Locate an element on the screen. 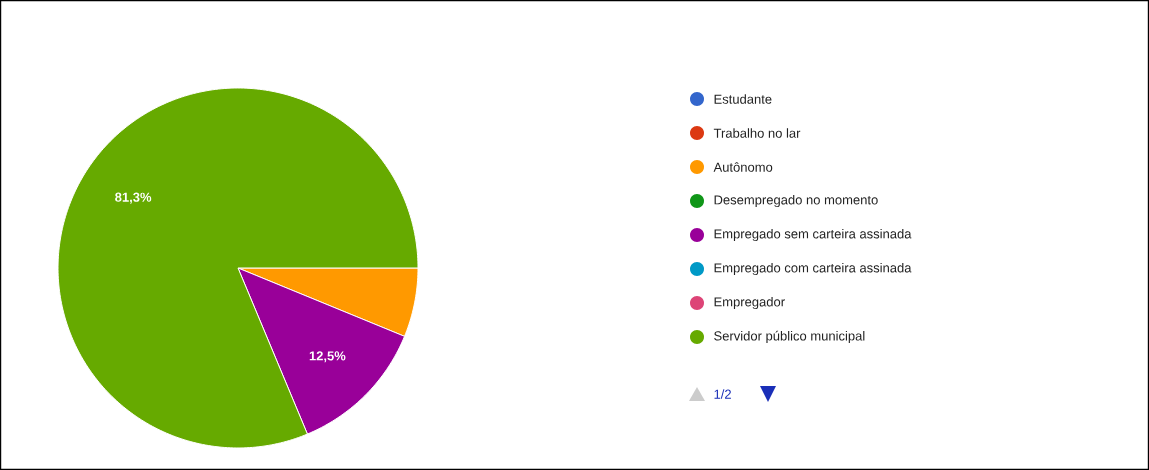  legend-label: Empregador is located at coordinates (749, 303).